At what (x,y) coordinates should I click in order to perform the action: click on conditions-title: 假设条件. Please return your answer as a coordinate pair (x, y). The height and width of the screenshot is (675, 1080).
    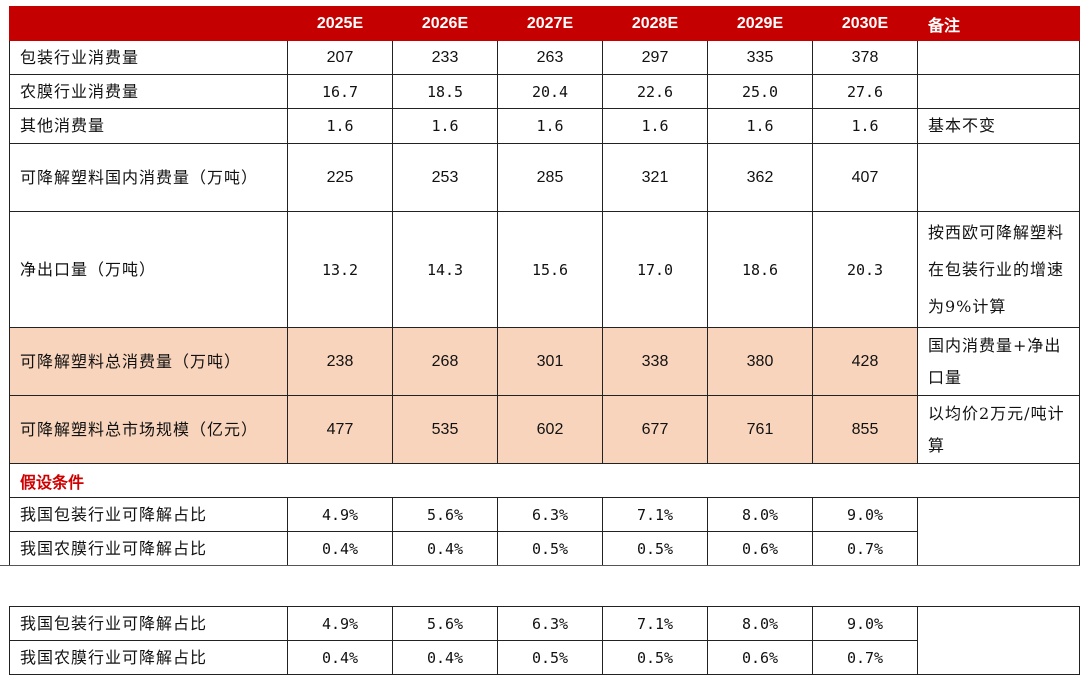
    Looking at the image, I should click on (544, 480).